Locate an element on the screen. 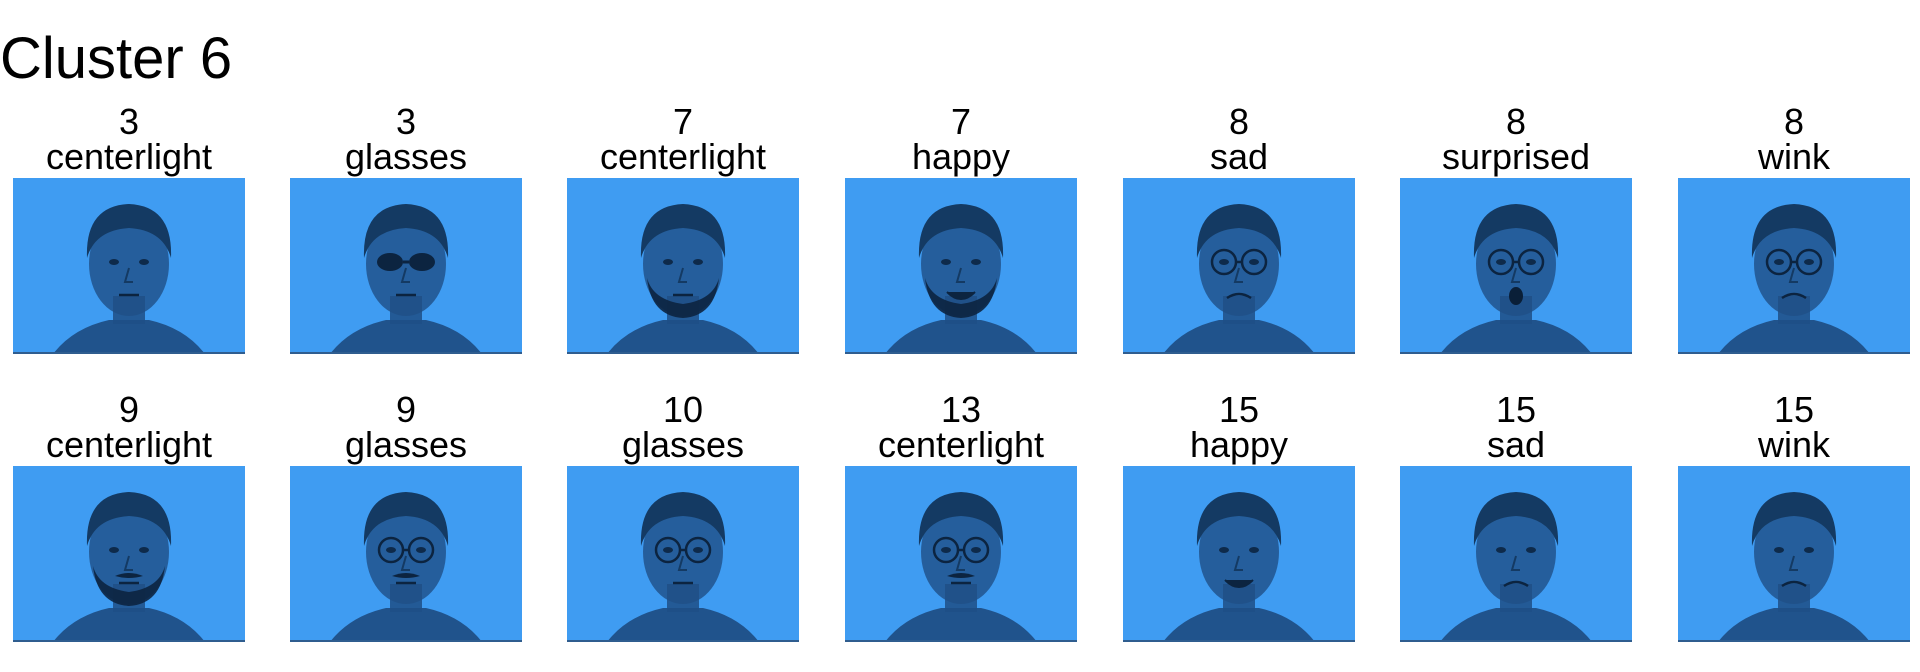  face-caption: 7 centerlight is located at coordinates (683, 141).